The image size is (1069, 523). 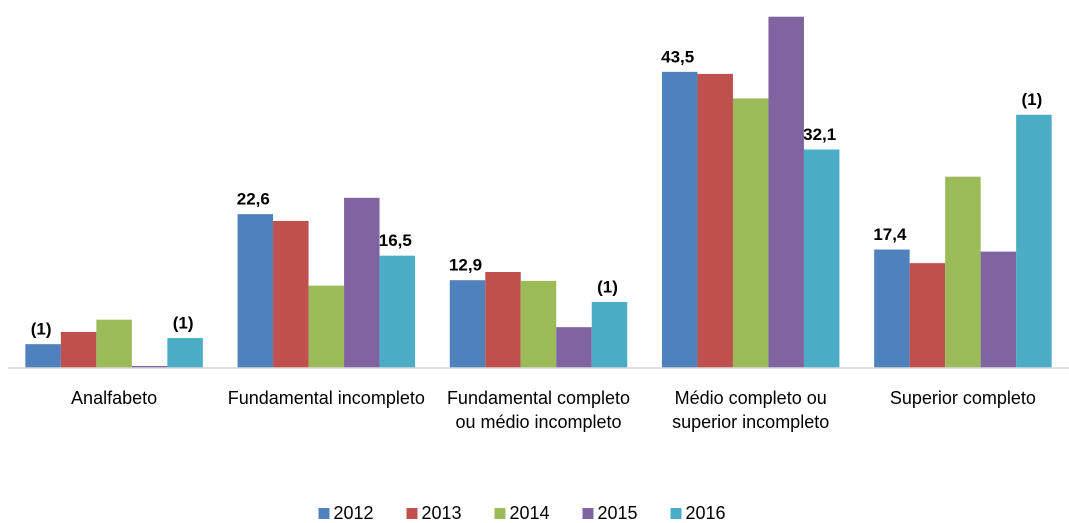 I want to click on value-label: 16,5, so click(x=395, y=240).